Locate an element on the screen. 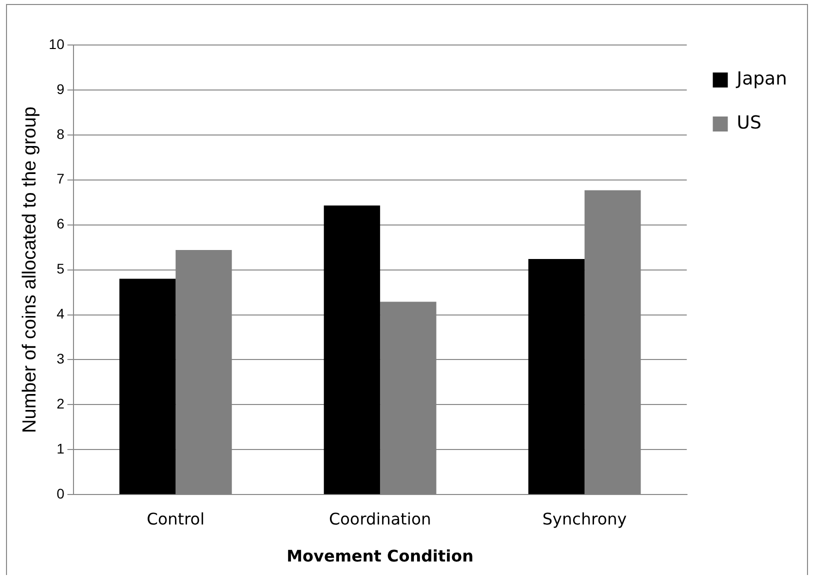  y-tick-label: 10 is located at coordinates (56, 44).